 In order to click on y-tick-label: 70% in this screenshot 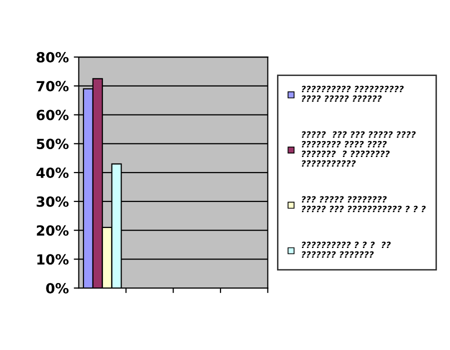, I will do `click(52, 86)`.